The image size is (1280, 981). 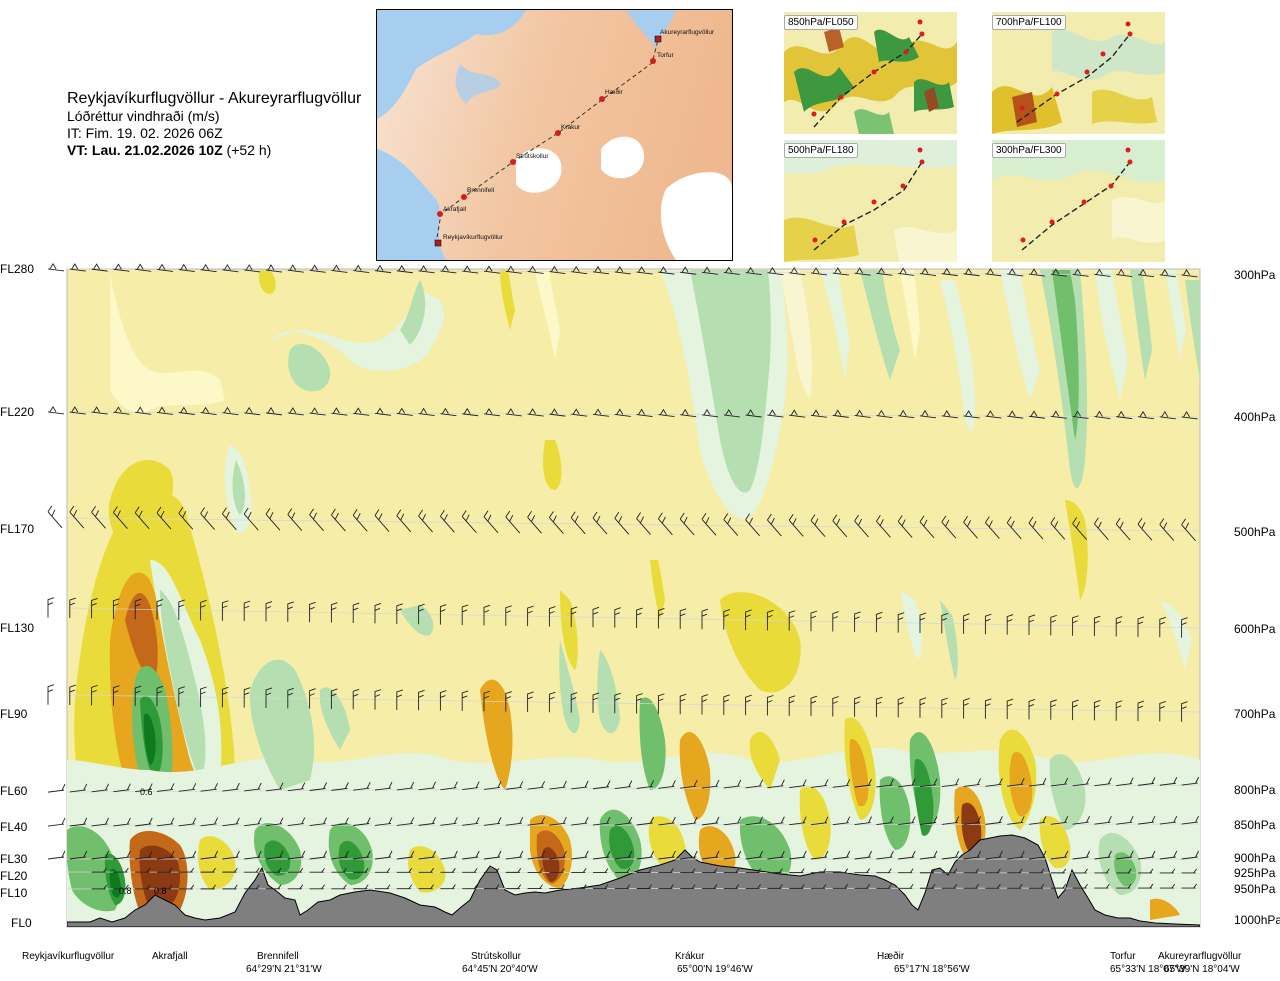 I want to click on value-annotation: 0.6, so click(x=146, y=792).